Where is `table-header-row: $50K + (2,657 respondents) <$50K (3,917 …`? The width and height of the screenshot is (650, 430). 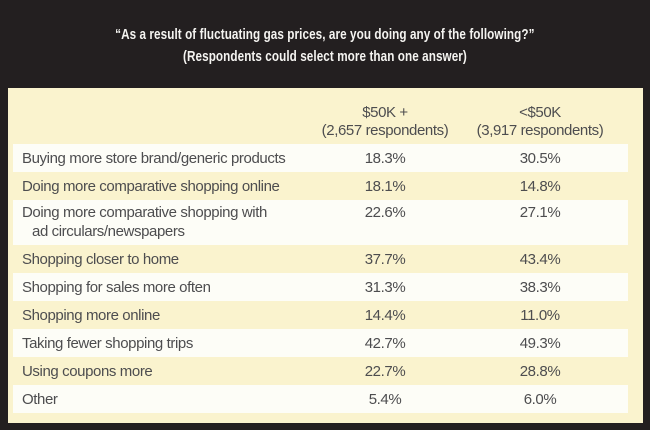
table-header-row: $50K + (2,657 respondents) <$50K (3,917 … is located at coordinates (320, 116).